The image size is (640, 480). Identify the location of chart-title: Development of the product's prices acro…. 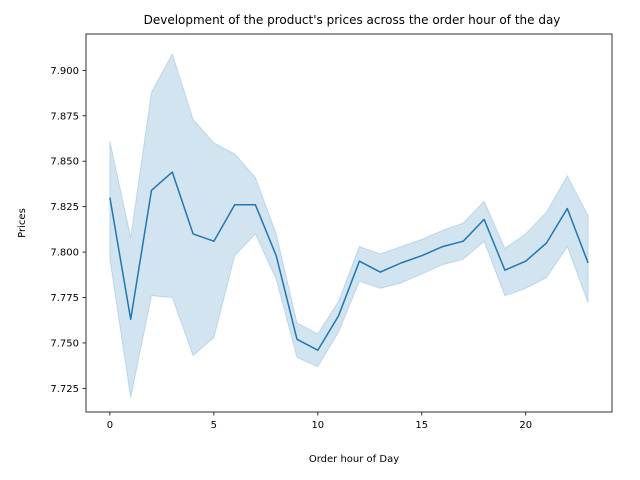
(352, 20).